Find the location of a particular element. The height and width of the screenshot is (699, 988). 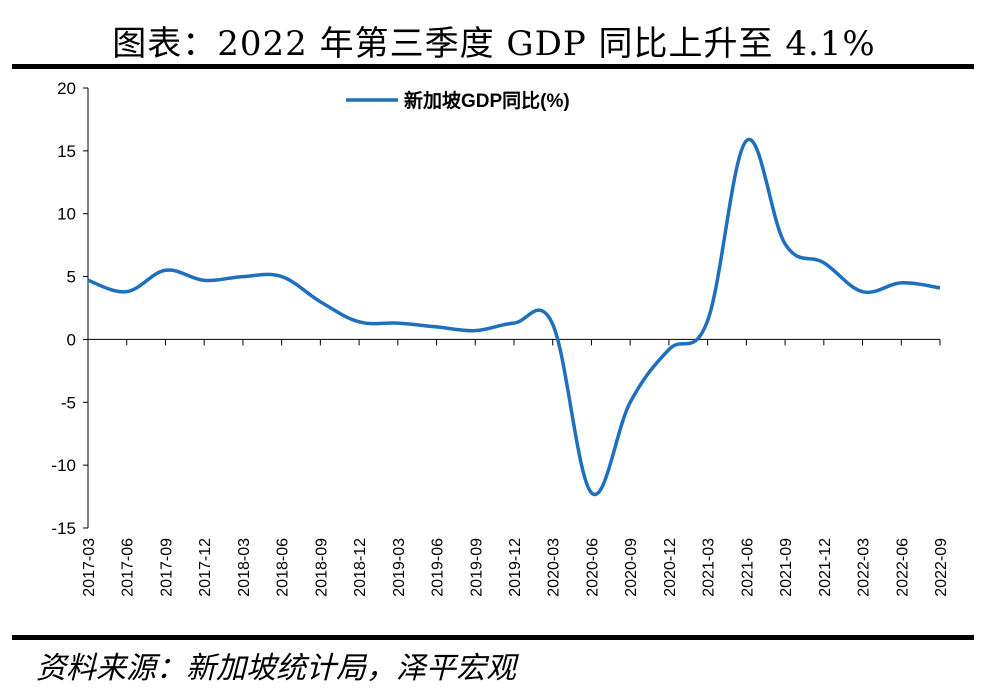

x-tick-label: 2018-06 is located at coordinates (283, 567).